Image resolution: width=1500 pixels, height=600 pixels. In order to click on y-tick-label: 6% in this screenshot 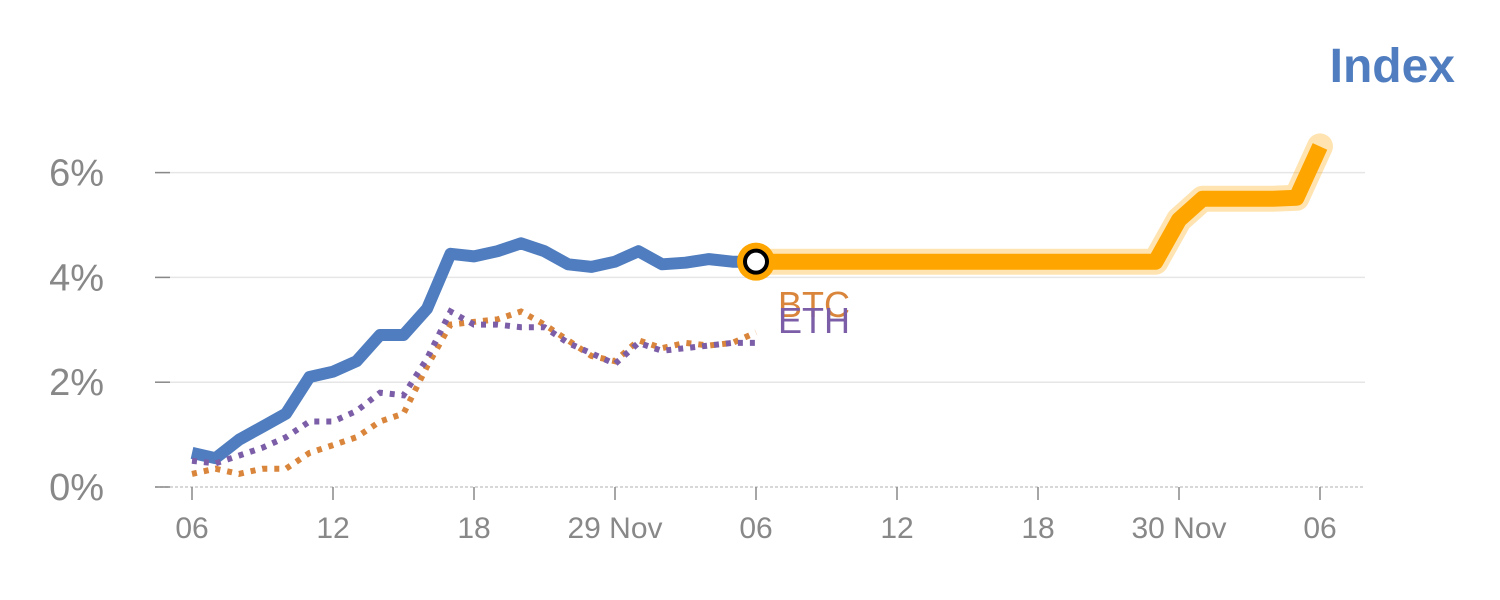, I will do `click(76, 174)`.